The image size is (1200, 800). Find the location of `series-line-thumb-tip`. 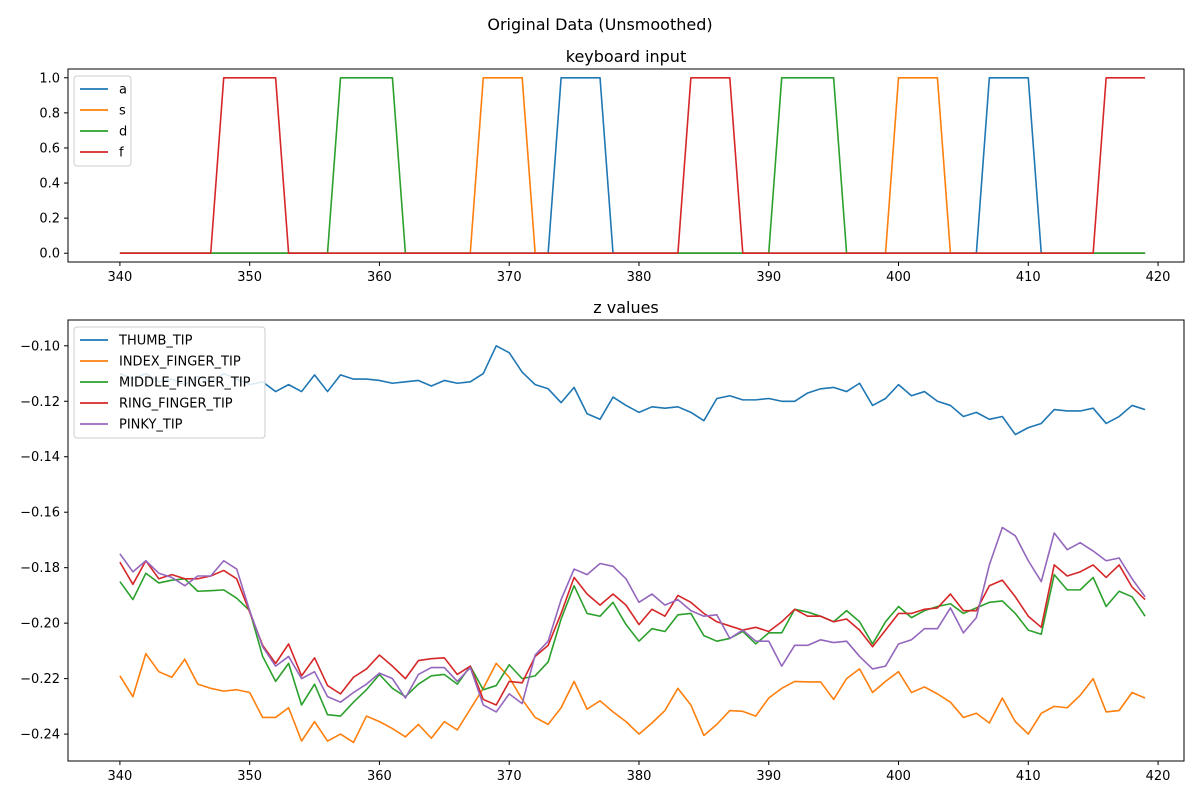

series-line-thumb-tip is located at coordinates (632, 390).